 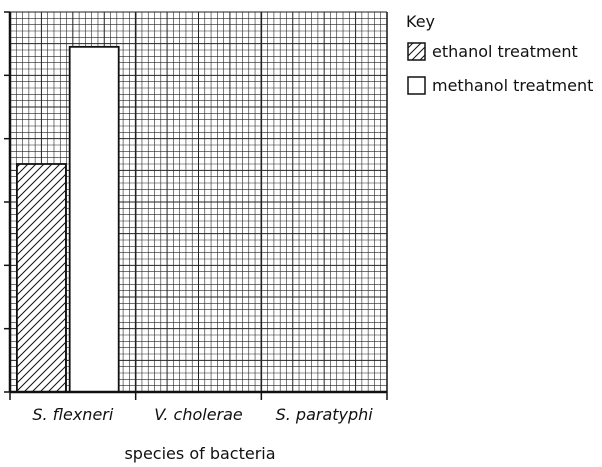 I want to click on legend-label-ethanol-treatment: ethanol treatment, so click(x=505, y=51).